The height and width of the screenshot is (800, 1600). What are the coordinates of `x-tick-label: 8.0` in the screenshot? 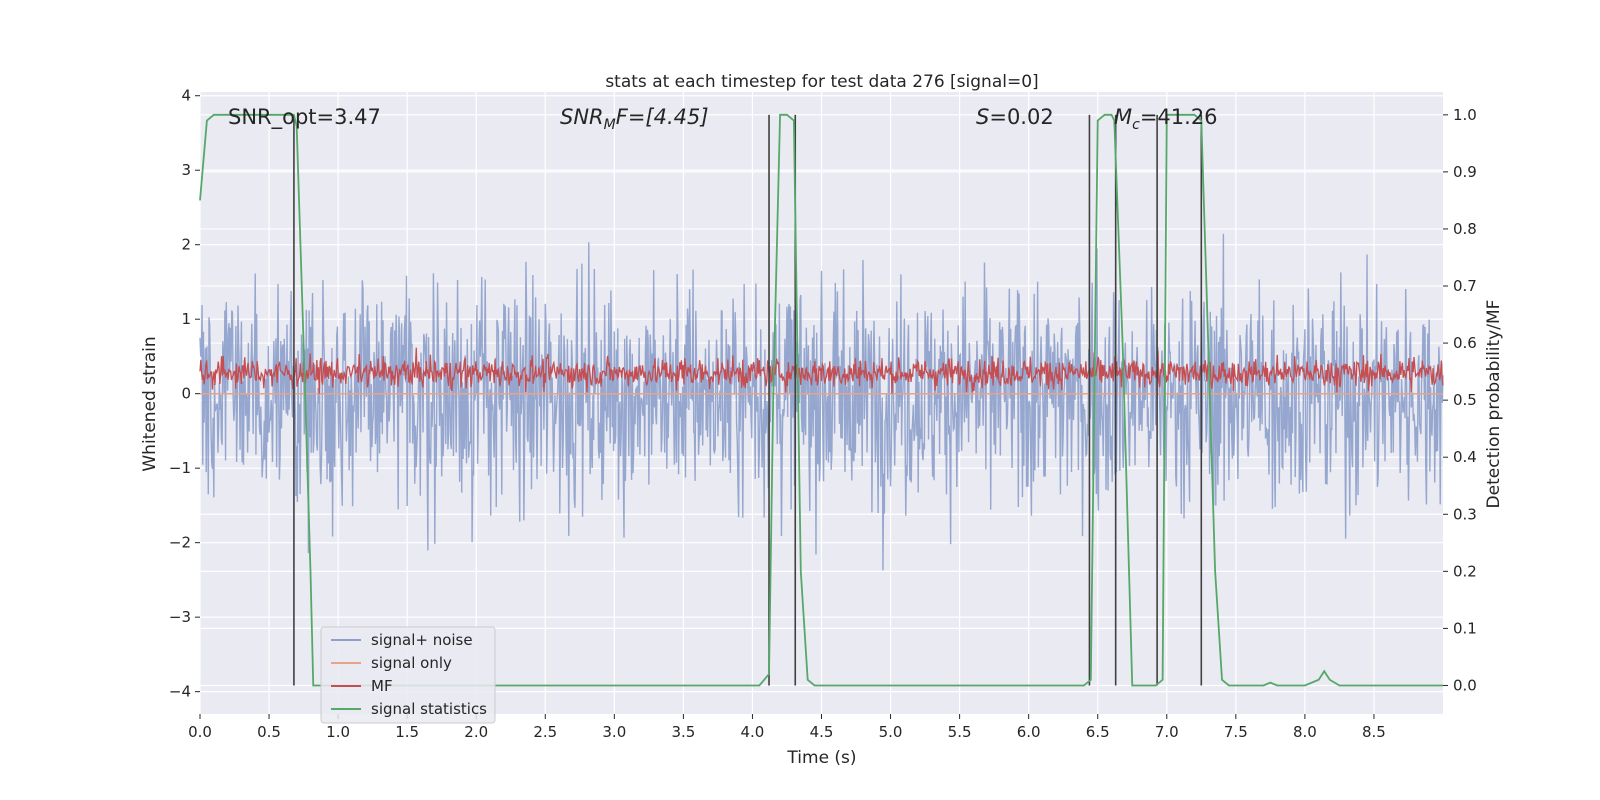 It's located at (1305, 732).